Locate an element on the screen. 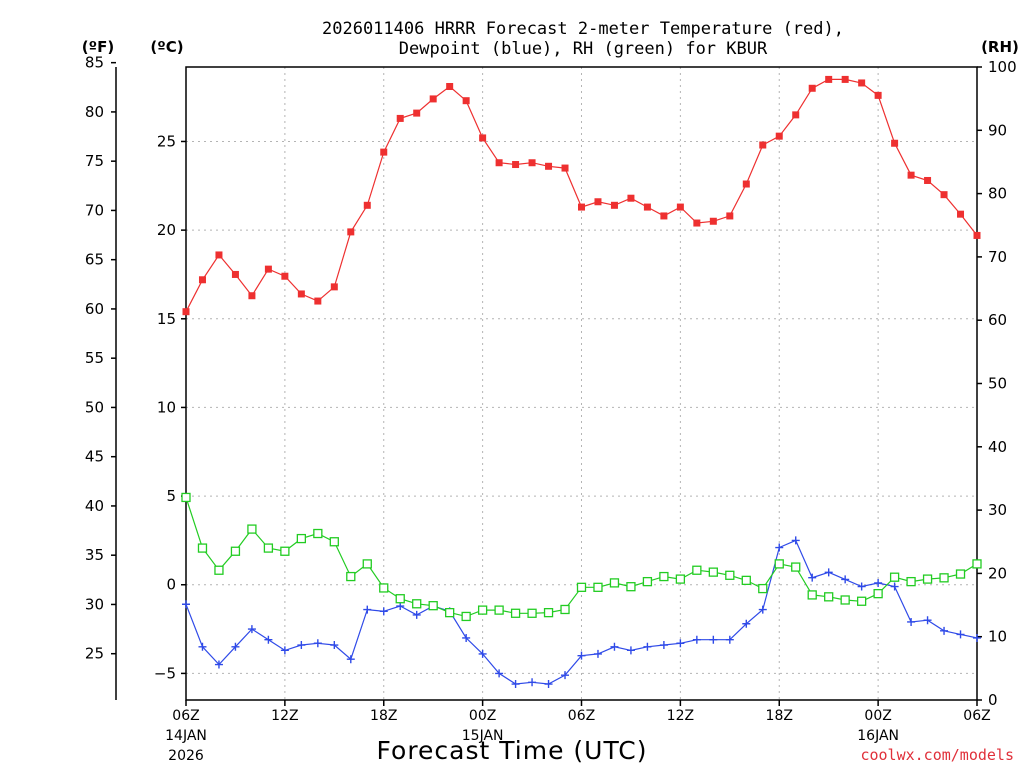  rh-tick-label: 100 is located at coordinates (1002, 67).